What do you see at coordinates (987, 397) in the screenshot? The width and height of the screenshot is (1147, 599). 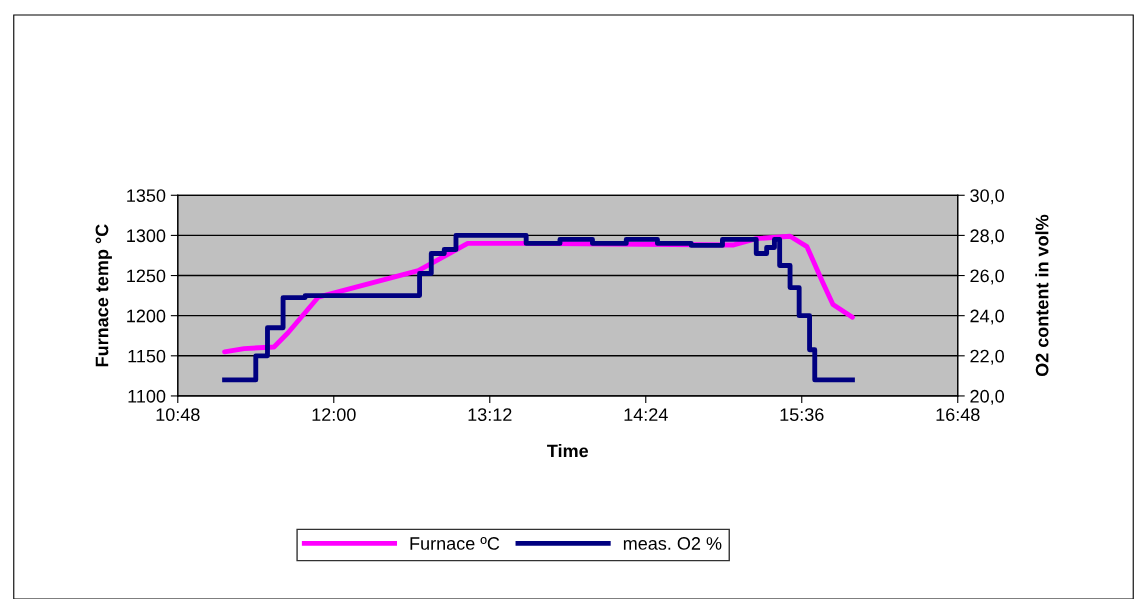 I see `y2-tick-label: 20,0` at bounding box center [987, 397].